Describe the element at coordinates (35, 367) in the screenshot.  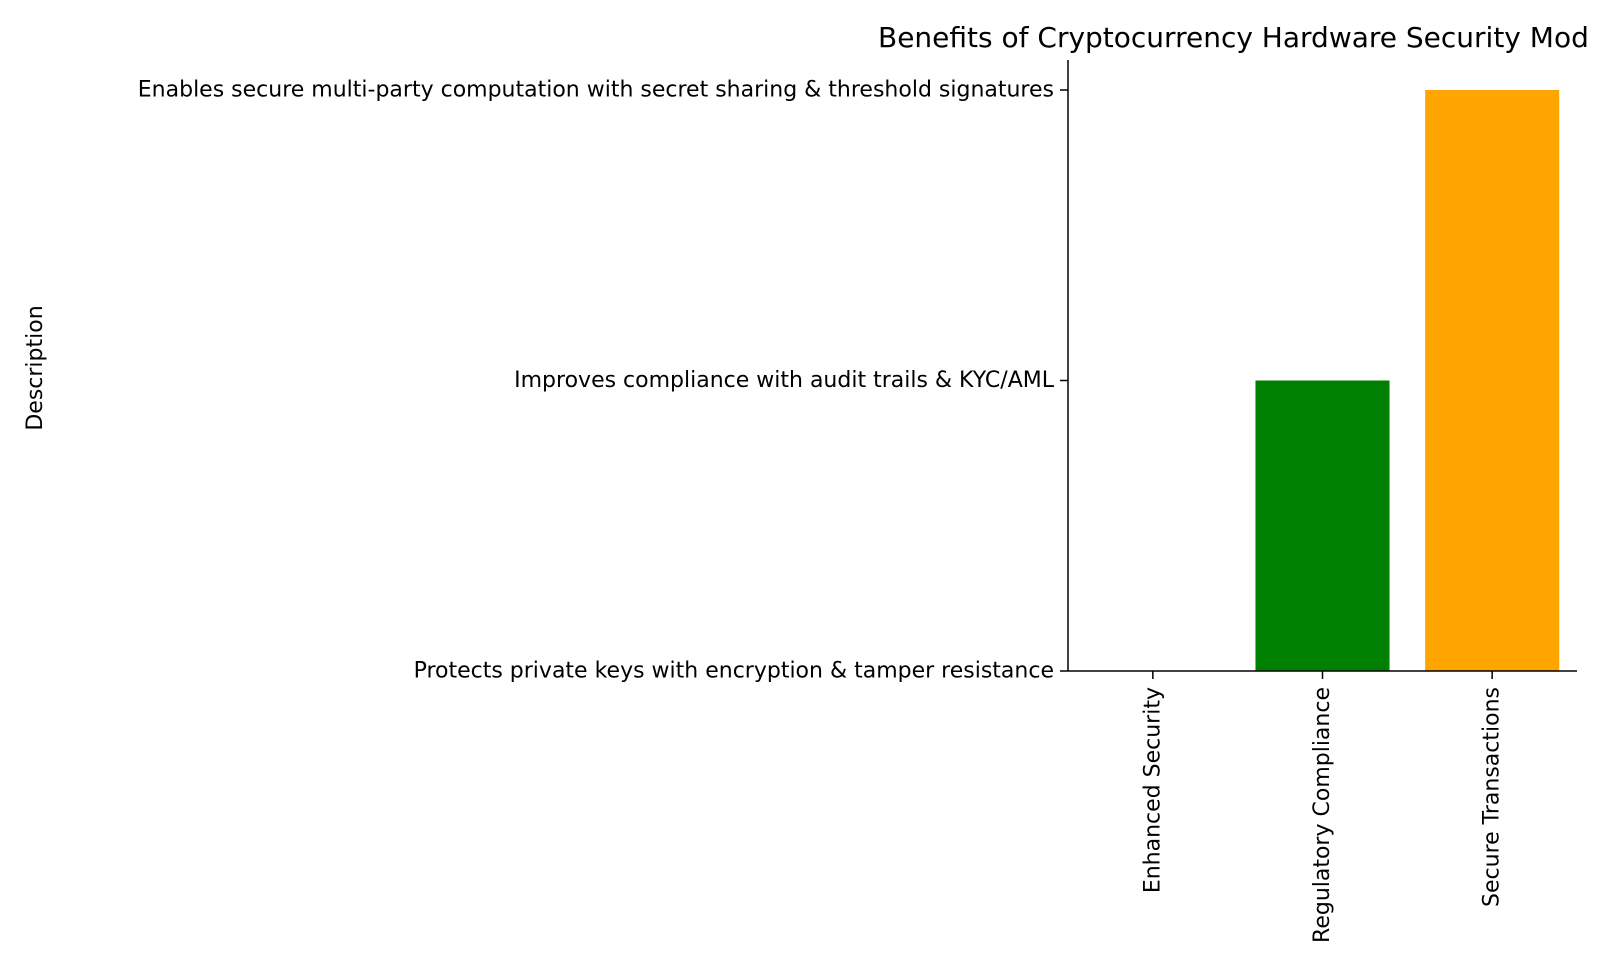
I see `y-axis-label: Description` at that location.